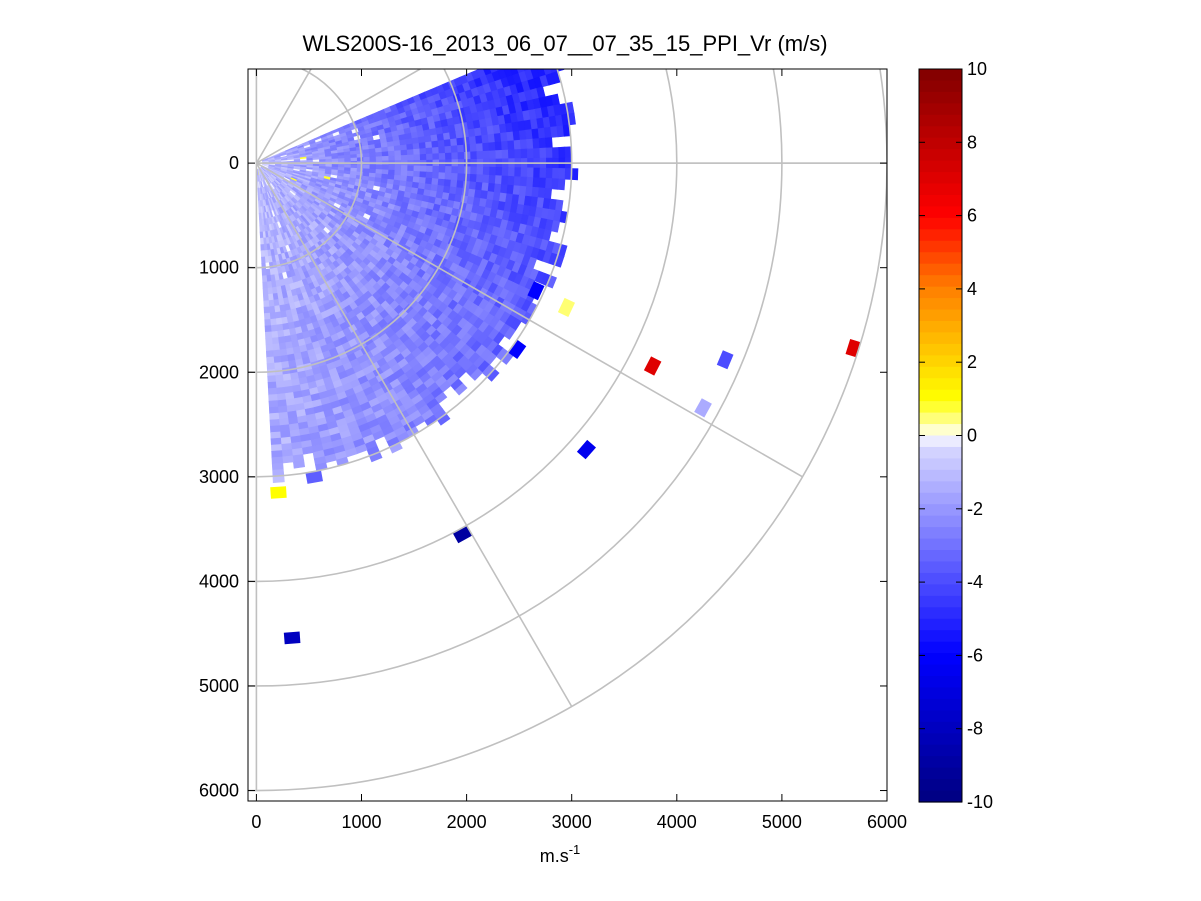 The height and width of the screenshot is (901, 1201). What do you see at coordinates (677, 822) in the screenshot?
I see `x-tick-label: 4000` at bounding box center [677, 822].